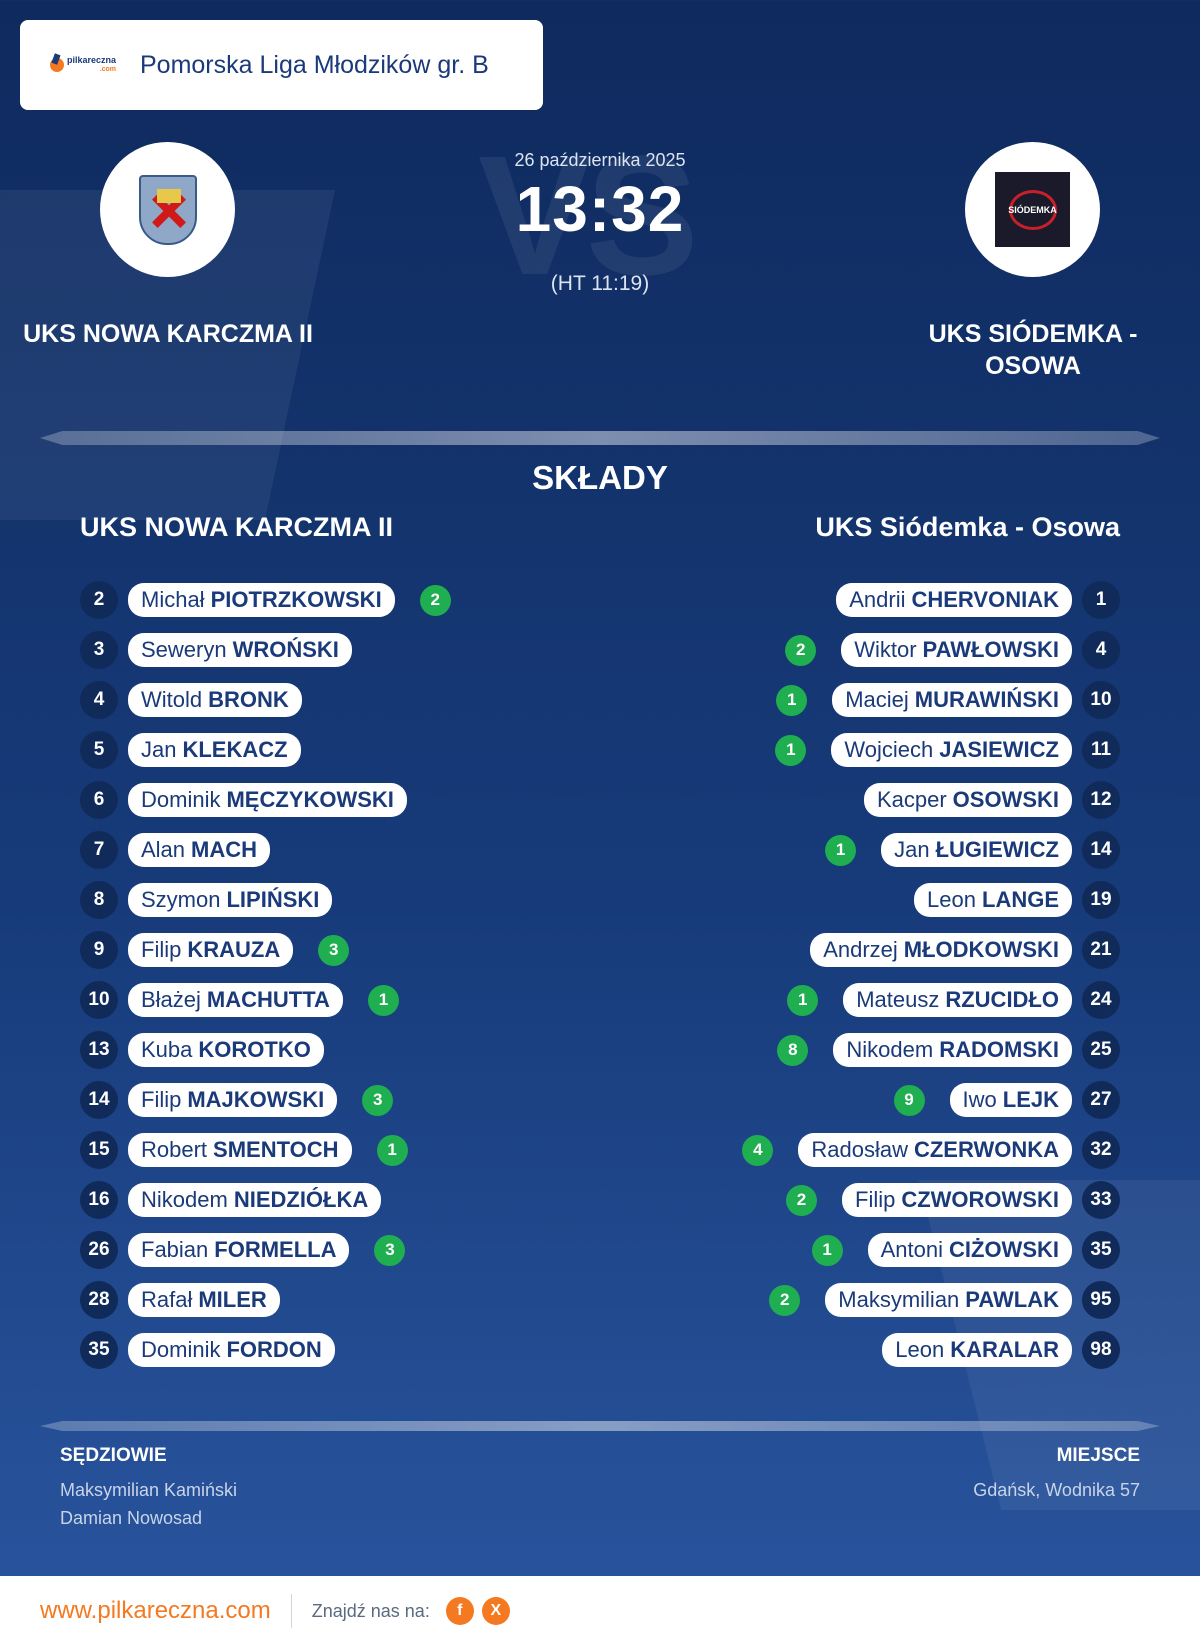  What do you see at coordinates (1101, 1300) in the screenshot?
I see `player-number: 95` at bounding box center [1101, 1300].